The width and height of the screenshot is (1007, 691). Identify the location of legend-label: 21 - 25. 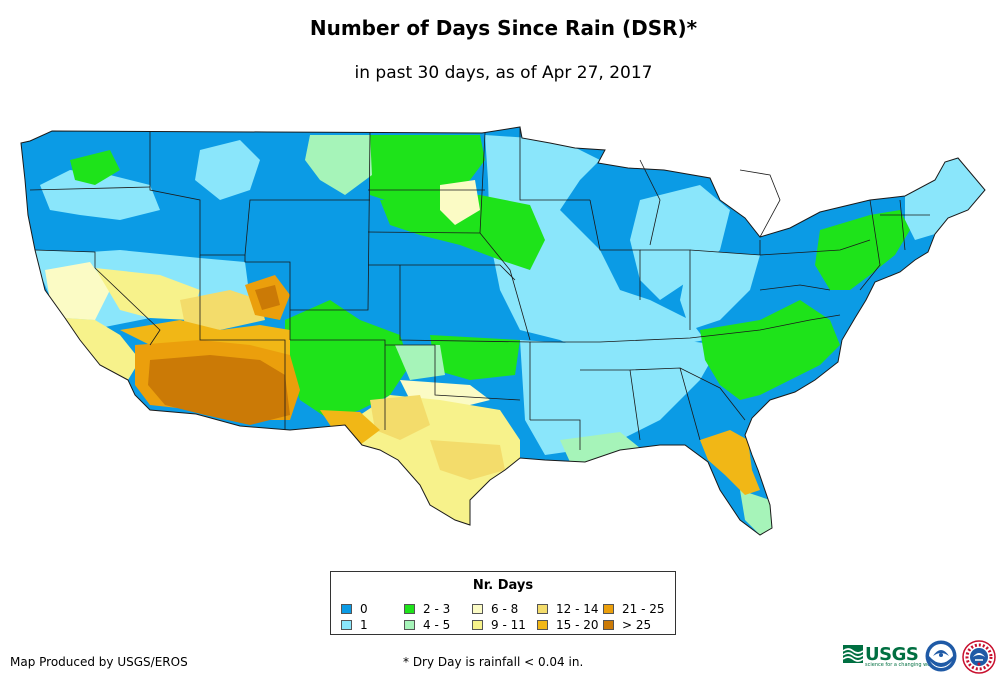
(643, 609).